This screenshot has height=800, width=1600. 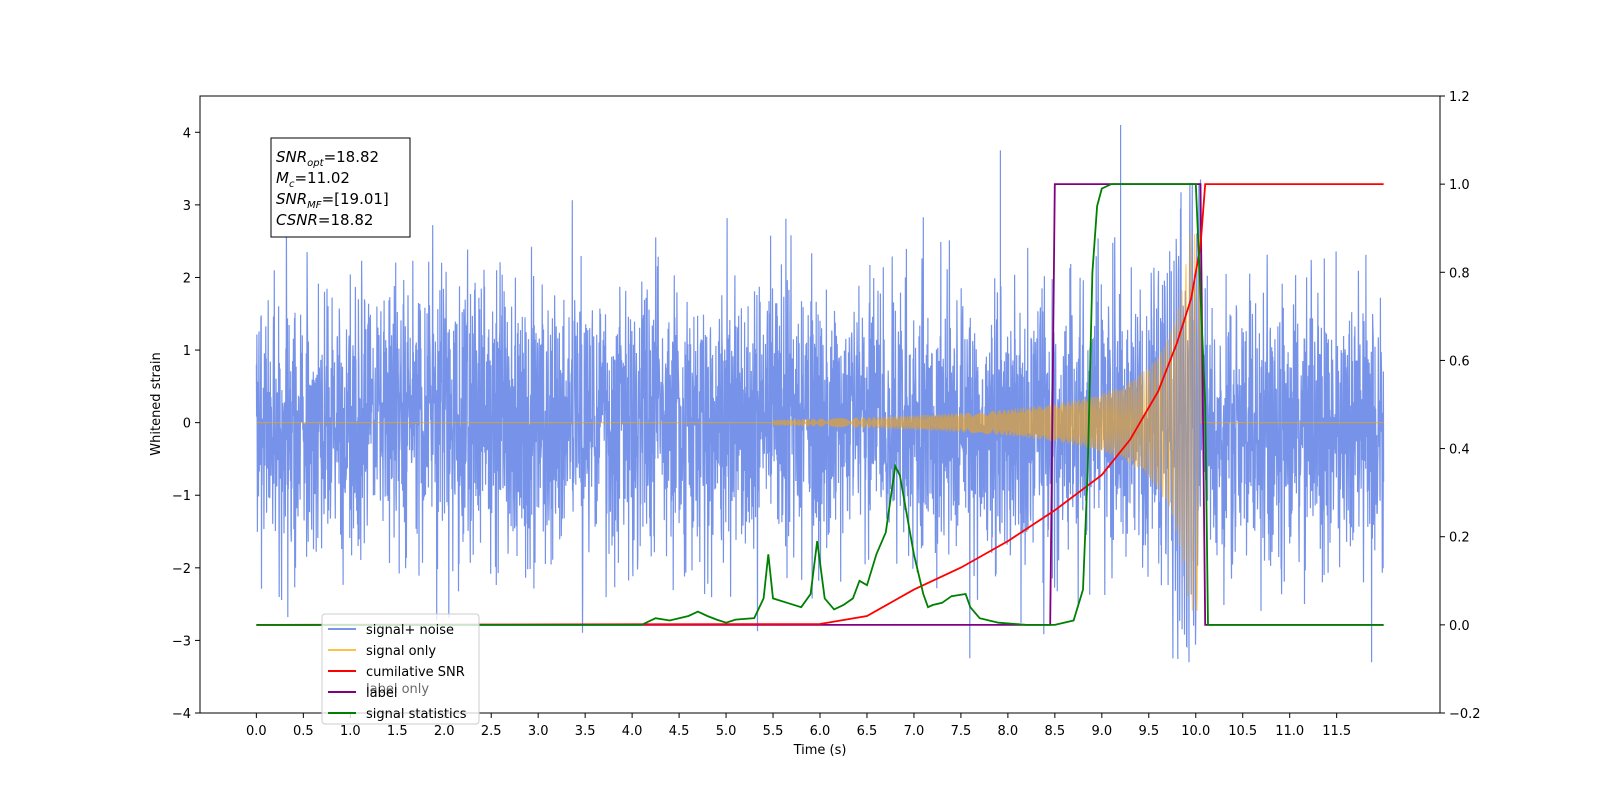 What do you see at coordinates (1148, 731) in the screenshot?
I see `x-tick-label: 9.5` at bounding box center [1148, 731].